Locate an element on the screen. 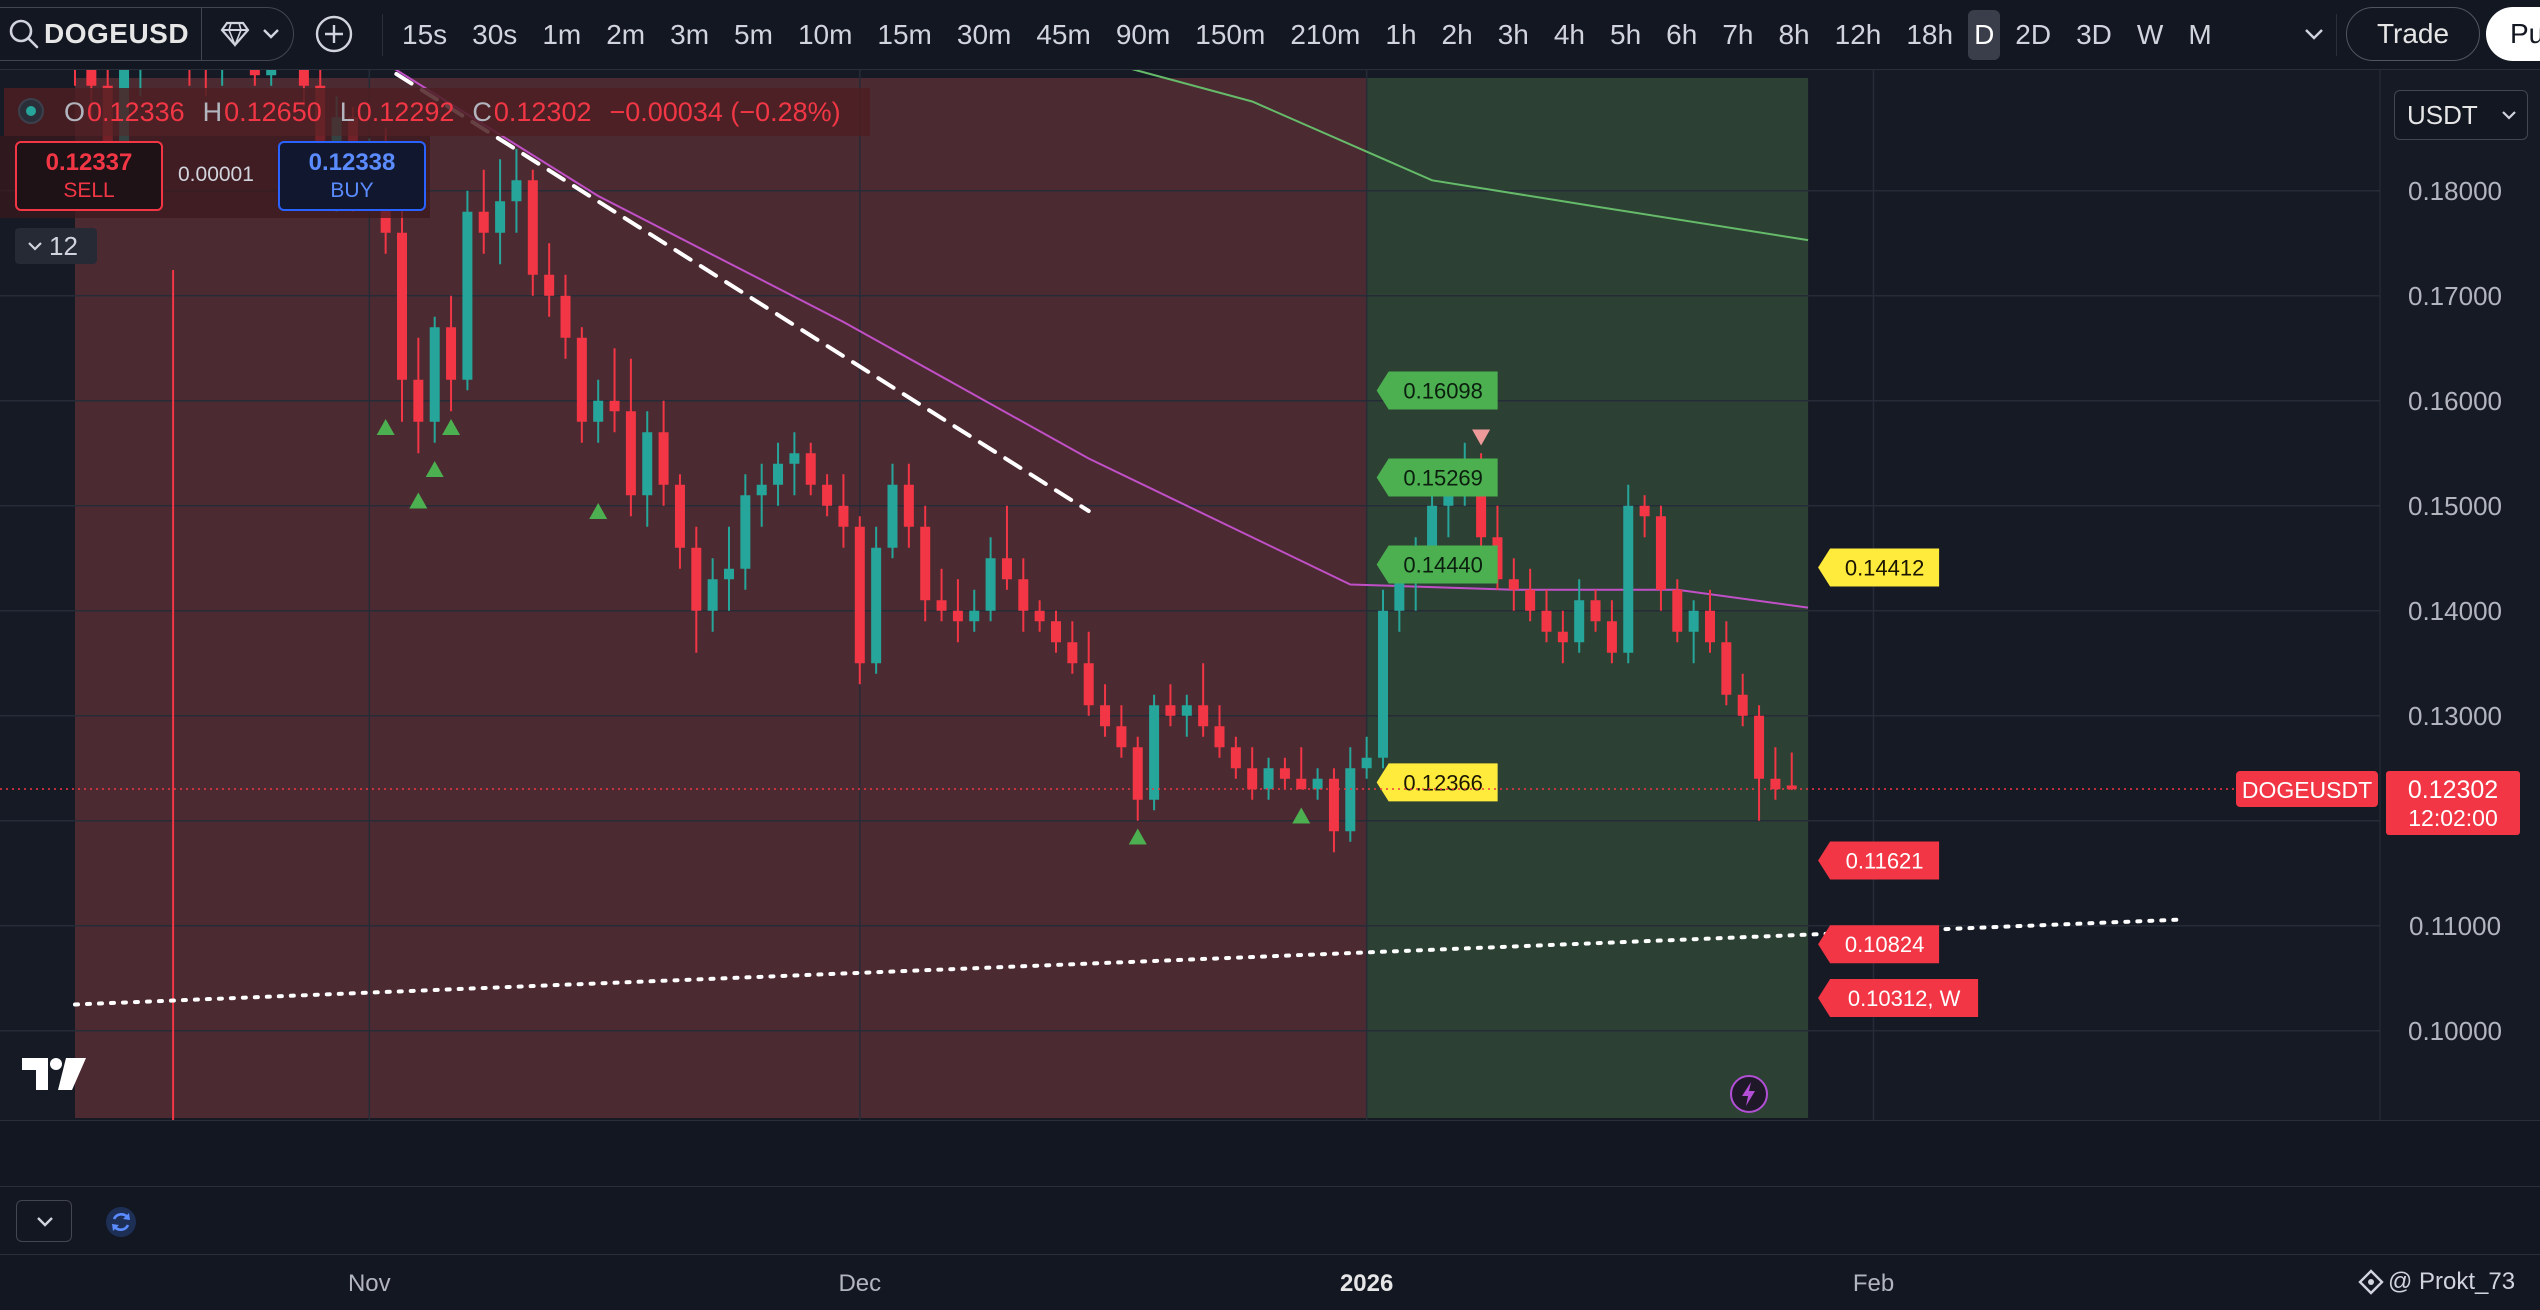 This screenshot has height=1310, width=2540. interval-15m: 15m is located at coordinates (904, 34).